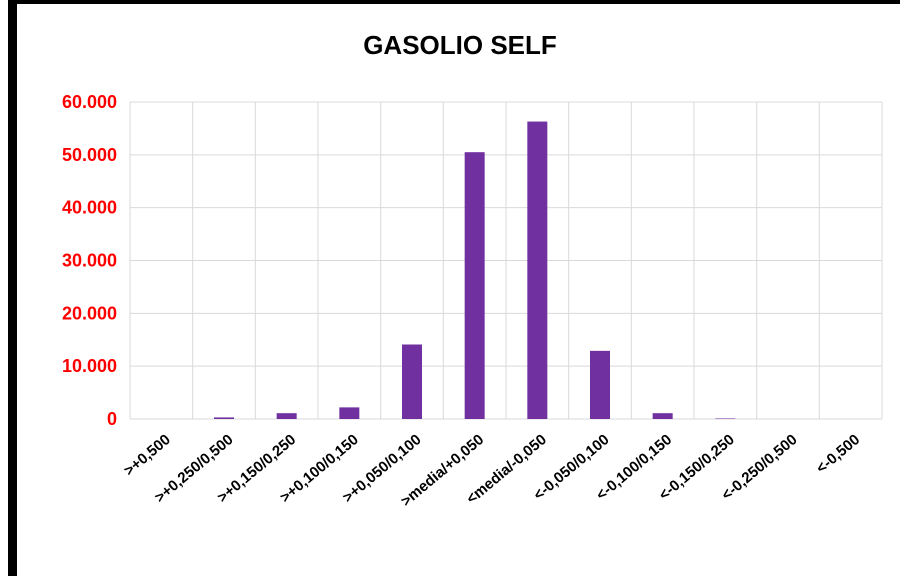  Describe the element at coordinates (89, 208) in the screenshot. I see `y-tick-label: 40.000` at that location.